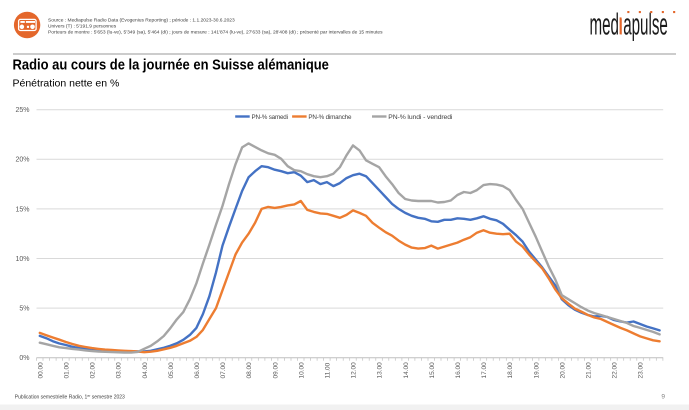  I want to click on svg-text: 10.00, so click(301, 370).